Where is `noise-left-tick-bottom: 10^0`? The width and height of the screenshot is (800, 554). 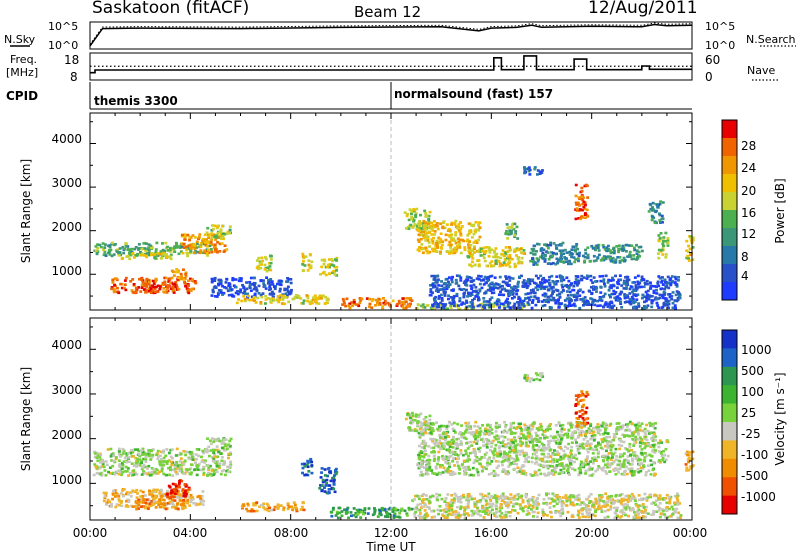 noise-left-tick-bottom: 10^0 is located at coordinates (63, 45).